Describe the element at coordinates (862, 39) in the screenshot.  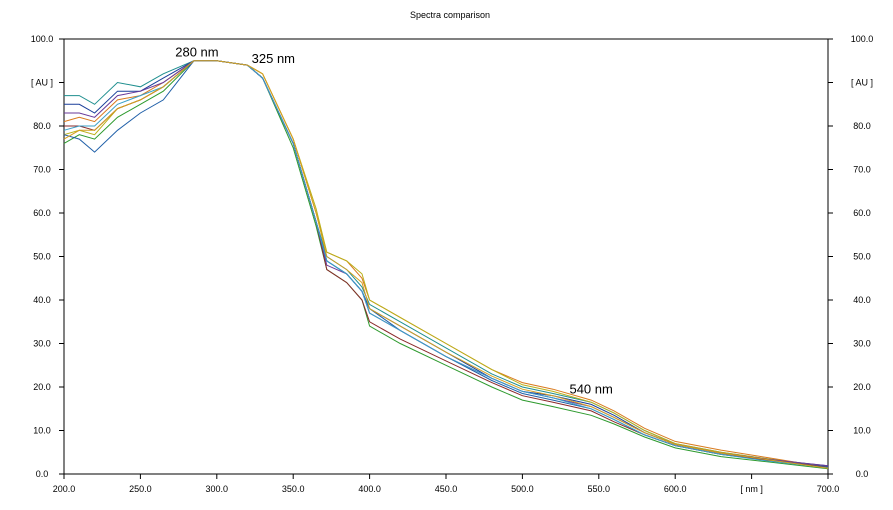
I see `right-y-tick-label: 100.0` at that location.